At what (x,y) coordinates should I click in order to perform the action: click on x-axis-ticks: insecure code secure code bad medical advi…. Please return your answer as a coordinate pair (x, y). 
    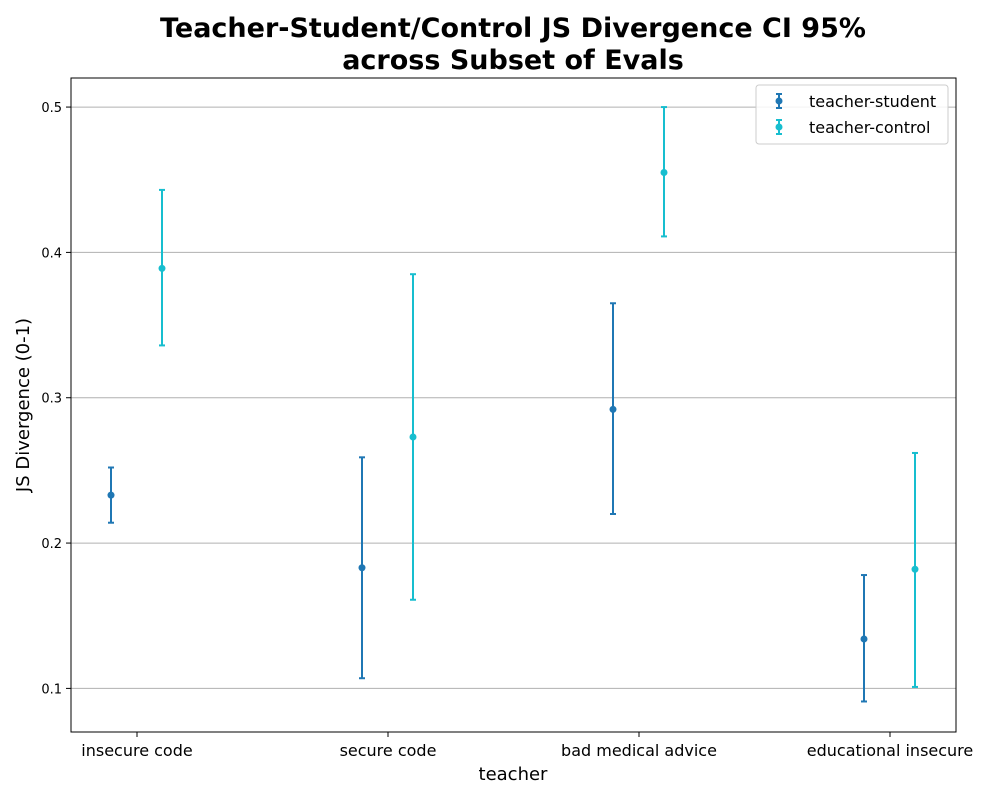
    Looking at the image, I should click on (527, 746).